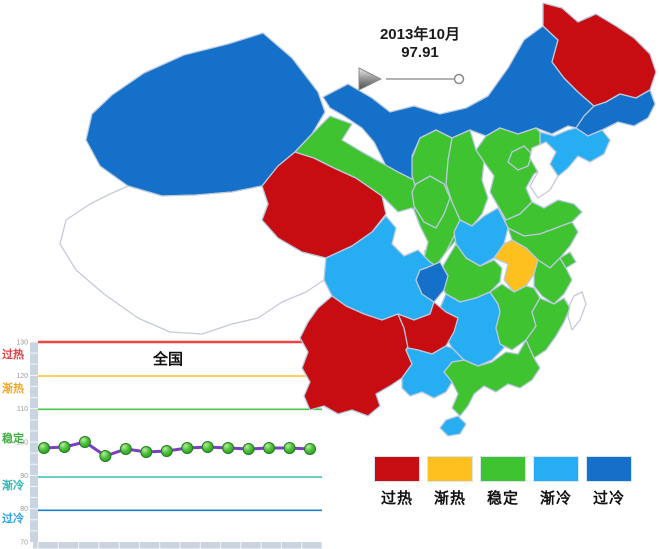 This screenshot has width=659, height=549. What do you see at coordinates (13, 518) in the screenshot?
I see `zone-label: 过冷` at bounding box center [13, 518].